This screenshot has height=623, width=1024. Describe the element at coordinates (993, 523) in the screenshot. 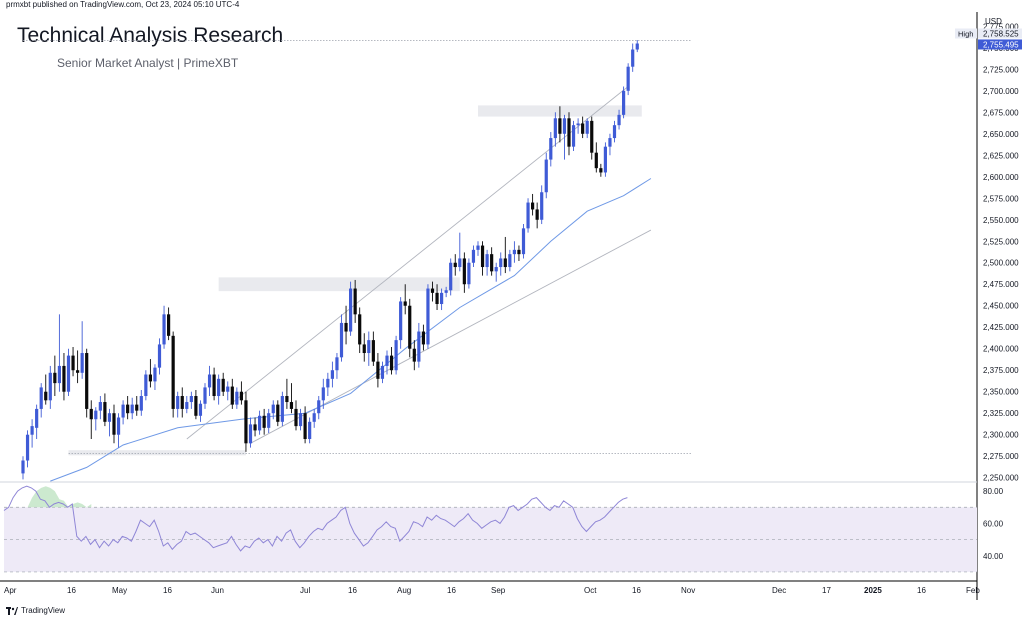

I see `rsi-tick-label: 60.00` at that location.